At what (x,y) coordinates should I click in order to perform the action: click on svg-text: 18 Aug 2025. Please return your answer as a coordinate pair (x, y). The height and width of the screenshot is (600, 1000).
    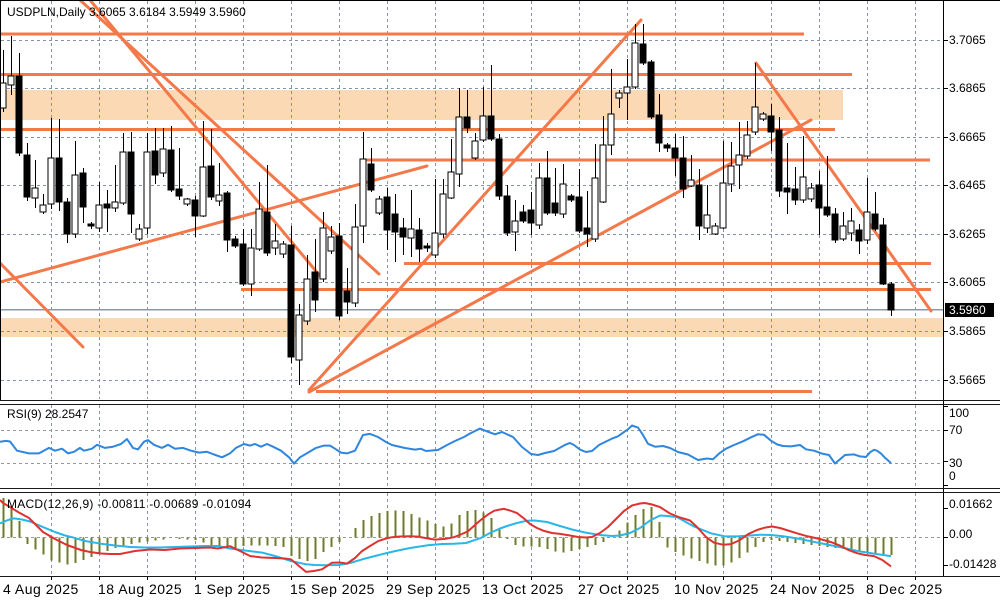
    Looking at the image, I should click on (140, 589).